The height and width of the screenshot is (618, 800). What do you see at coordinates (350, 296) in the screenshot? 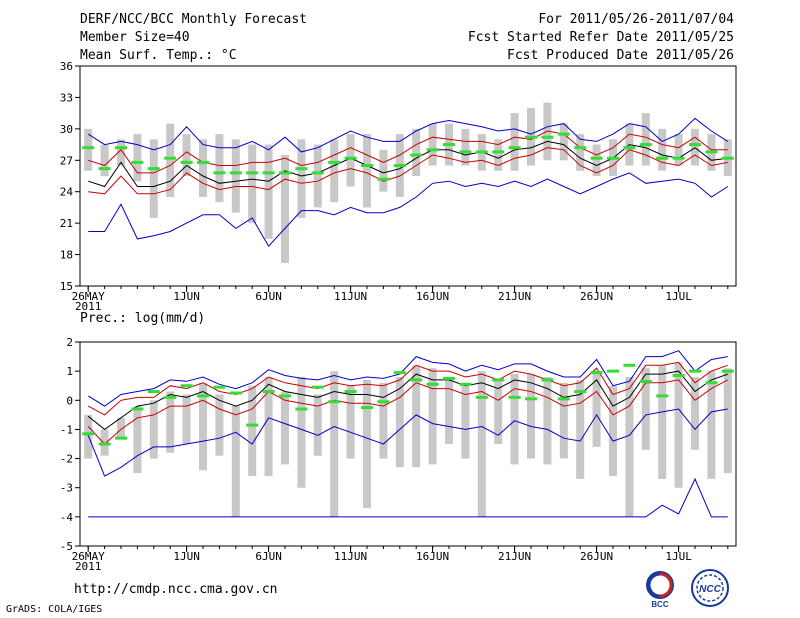
I see `temp-x-tick-label: 11JUN` at bounding box center [350, 296].